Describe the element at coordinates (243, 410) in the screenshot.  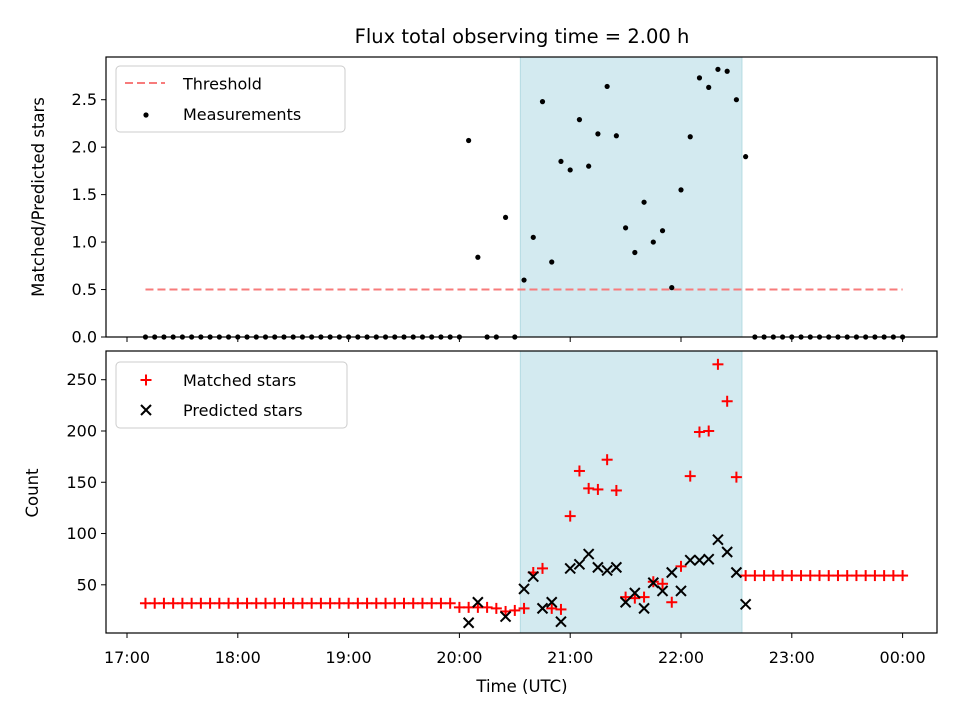
I see `legend-predicted-label: Predicted stars` at that location.